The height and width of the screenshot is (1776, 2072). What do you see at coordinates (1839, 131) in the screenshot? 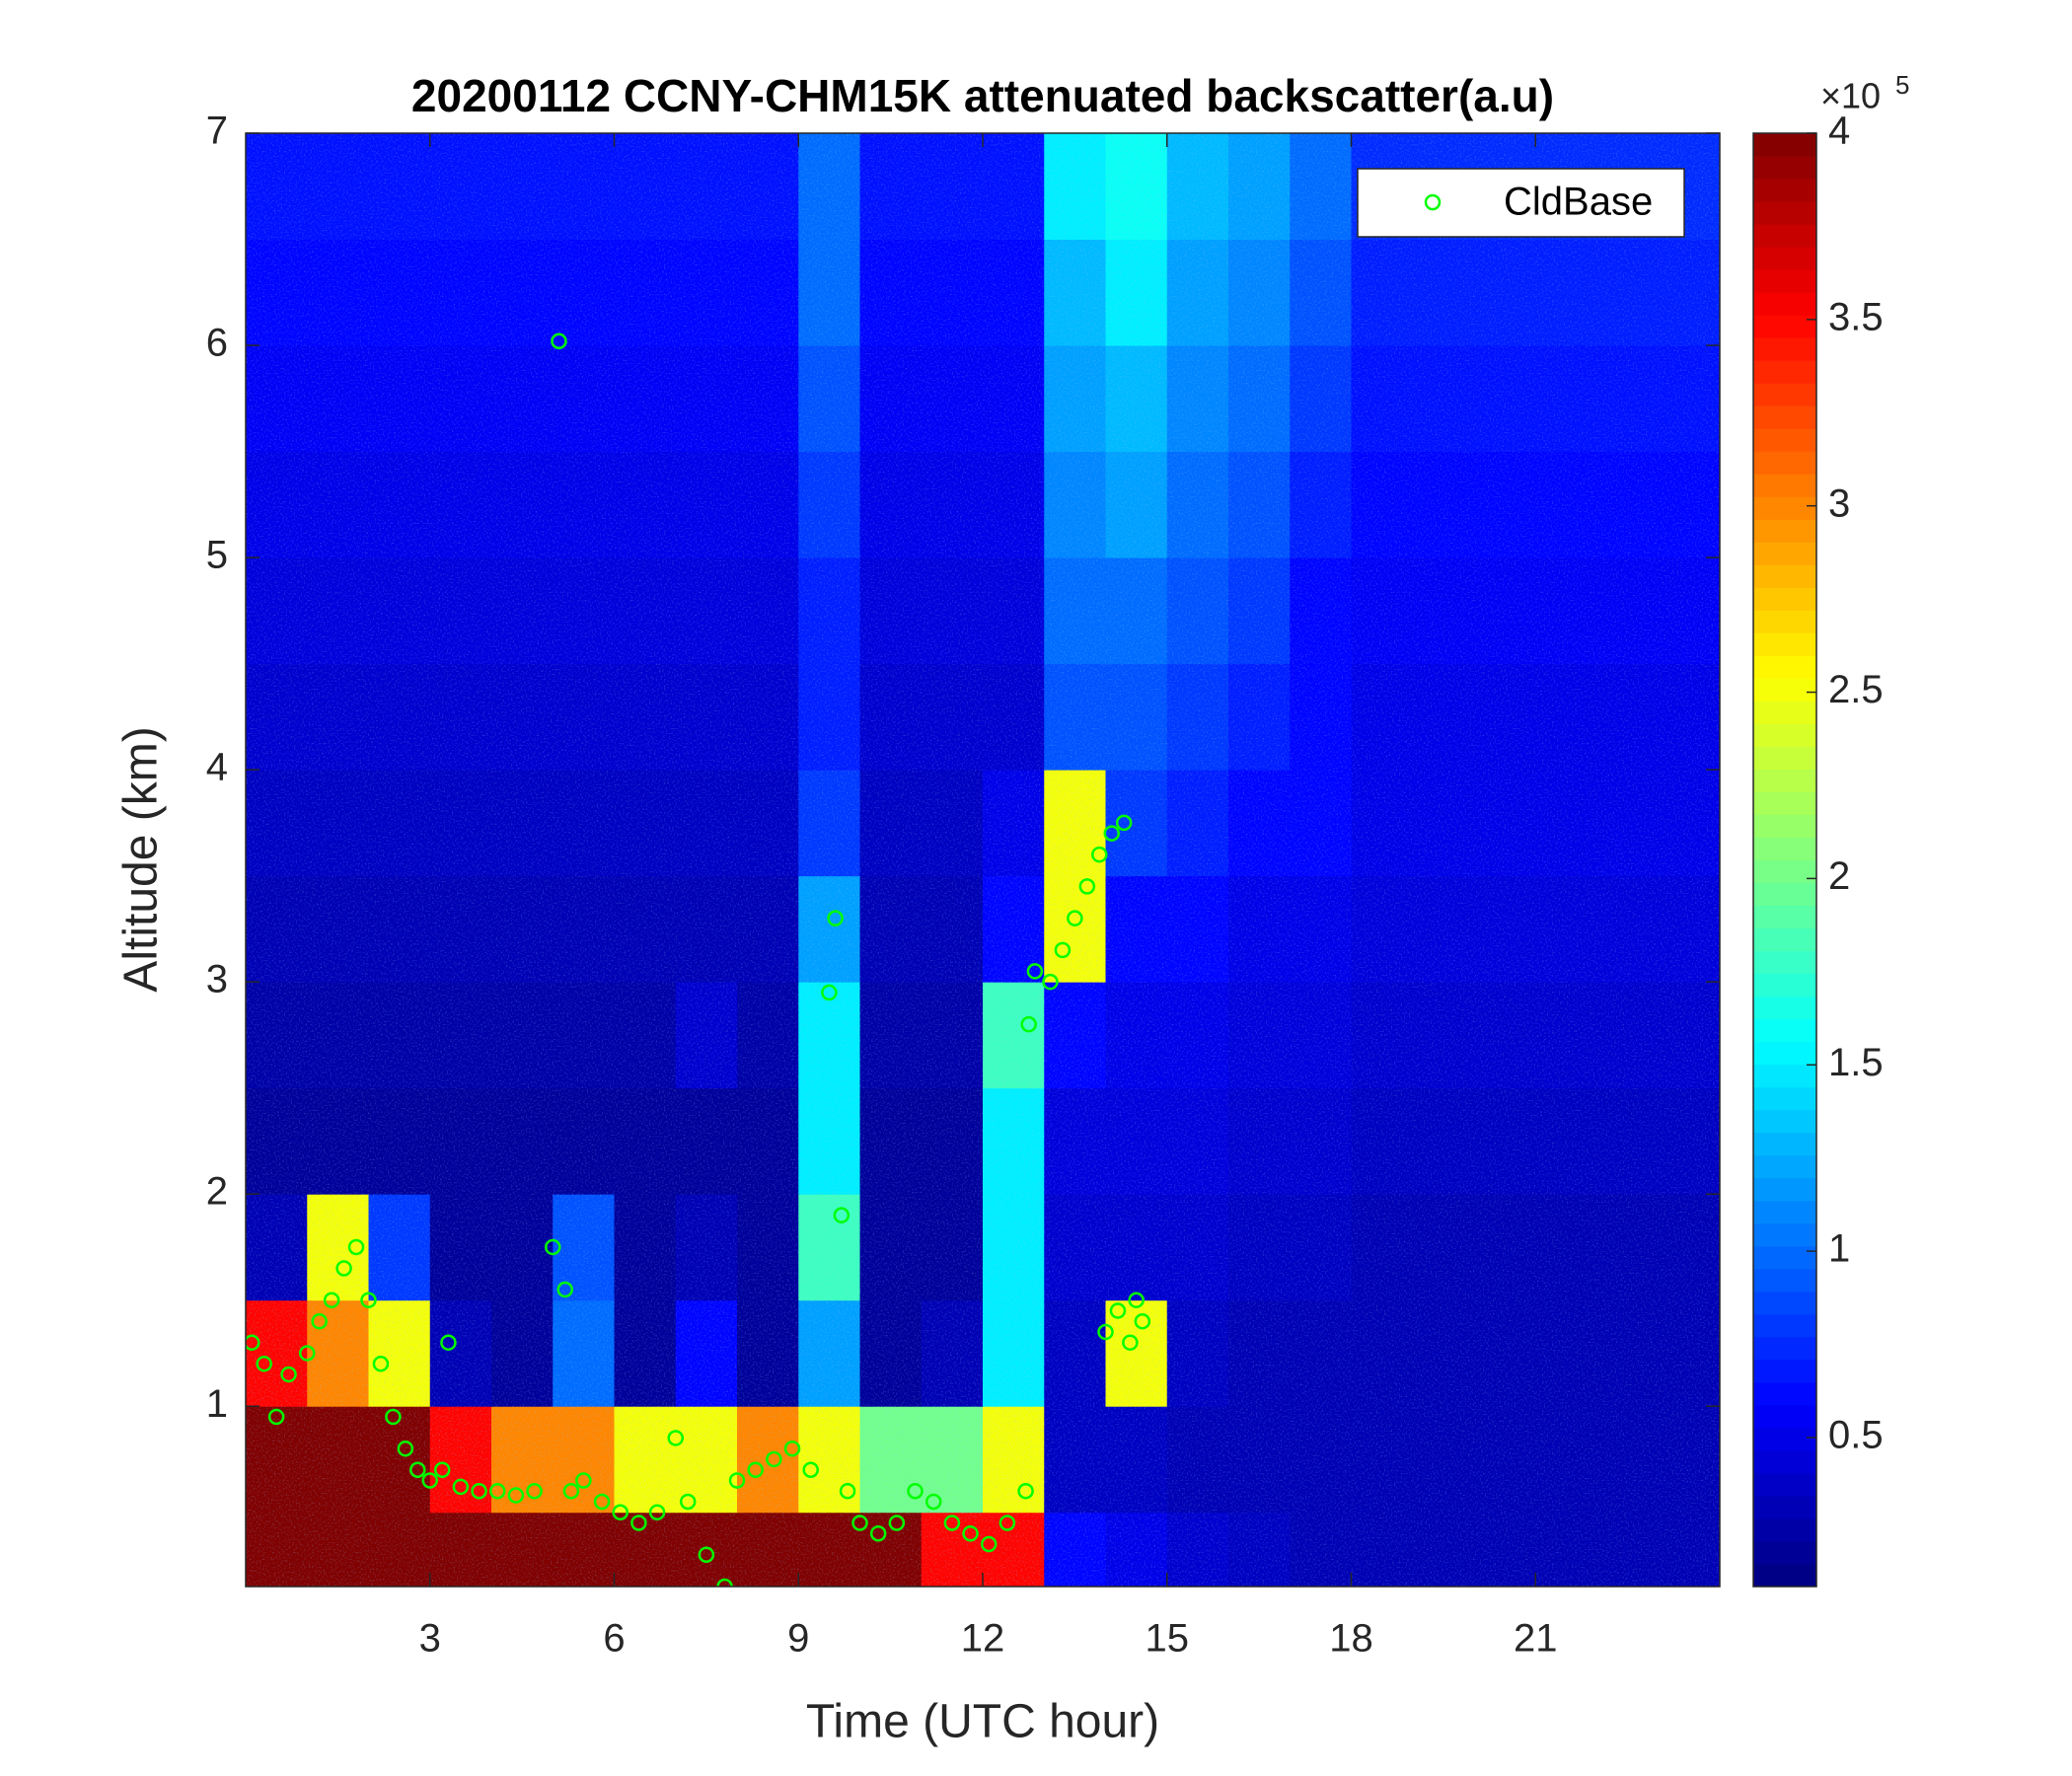
I see `colorbar-tick-label: 4` at bounding box center [1839, 131].